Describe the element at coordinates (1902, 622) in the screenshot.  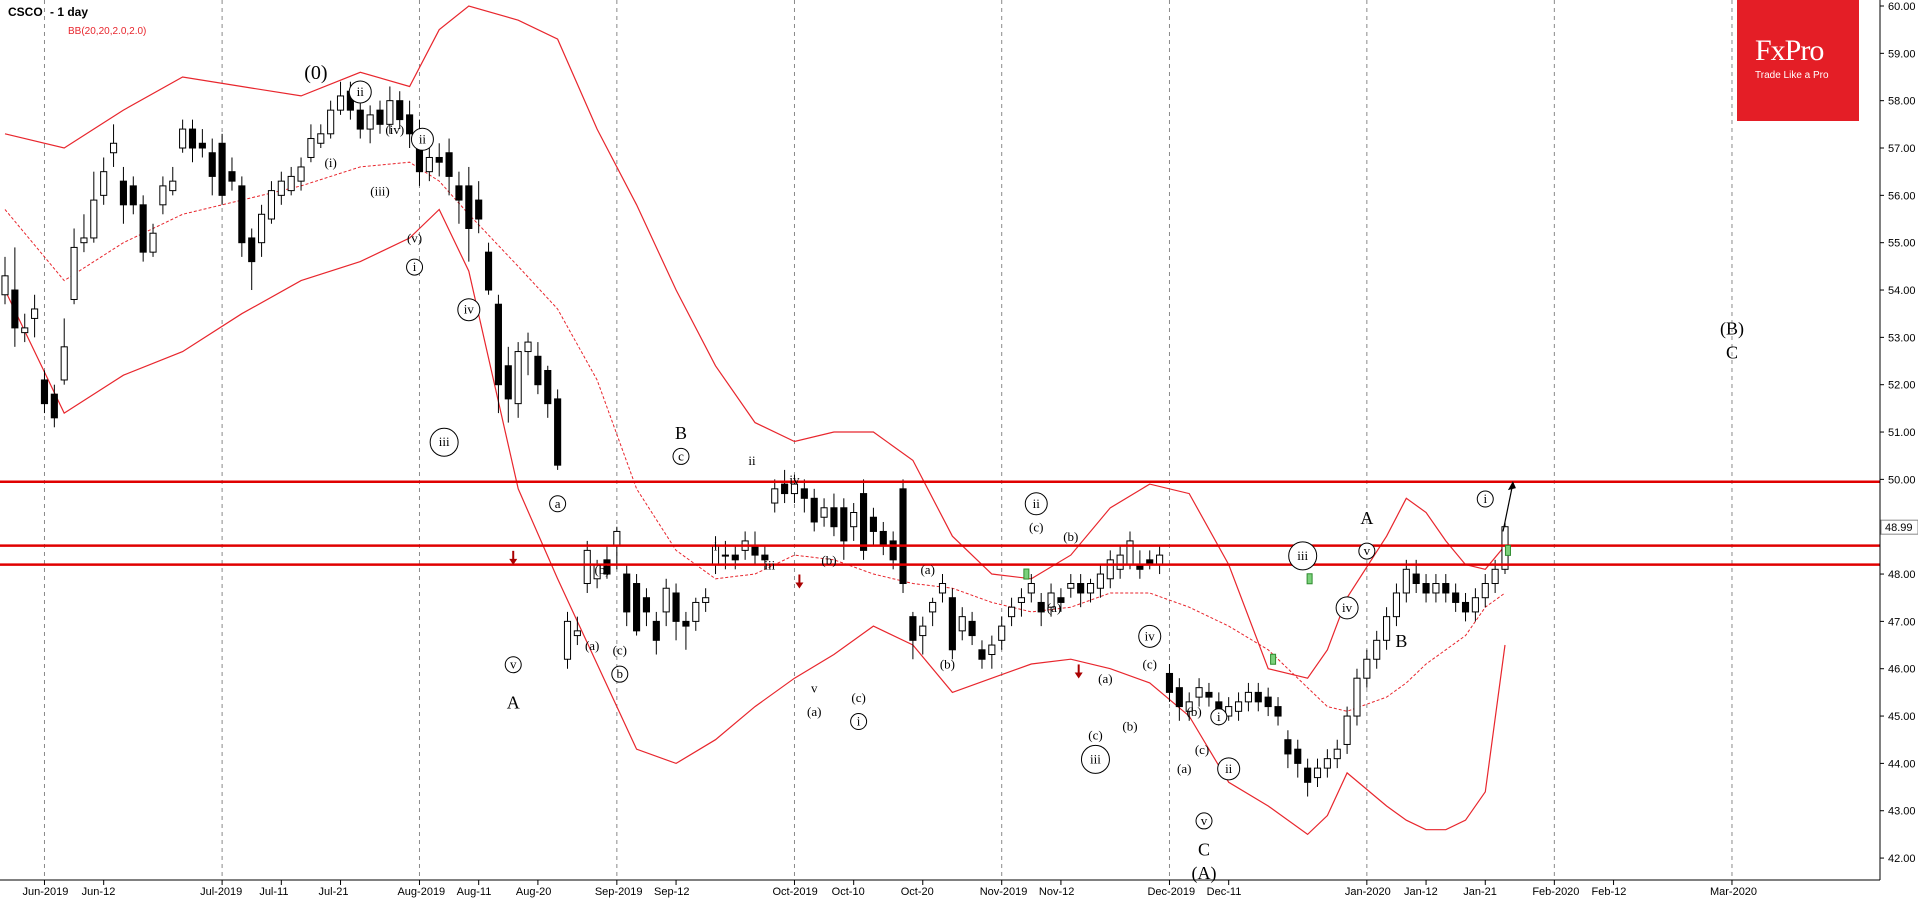
I see `price-tick-label: 47.00` at that location.